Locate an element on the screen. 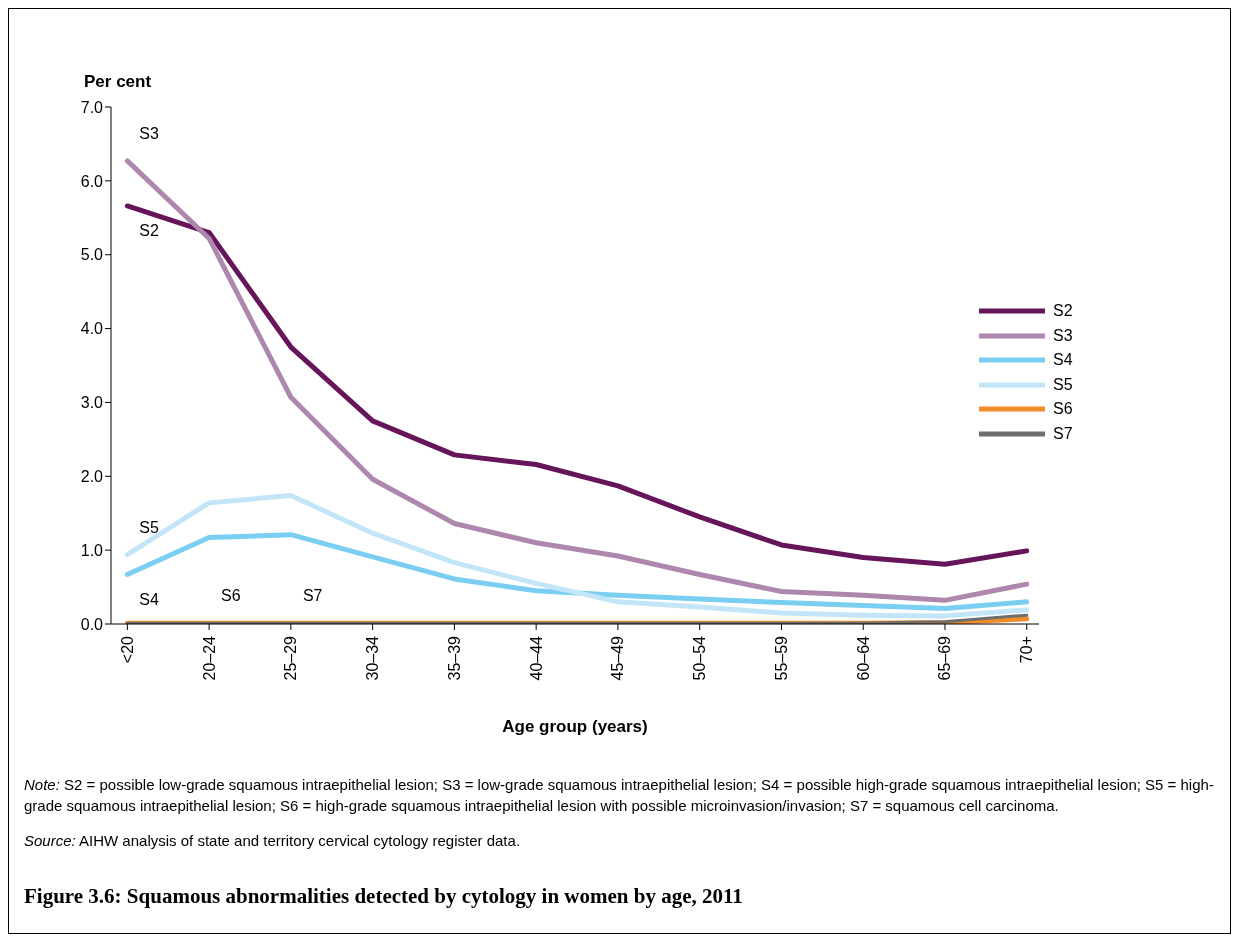 This screenshot has width=1239, height=942. text: Note: S2 = possible low-grade squamous intraepithelial lesion; S3 = low-grade squamous intraepithelial lesion; S4 = possible high-grade squamous intraepithelial lesion; S5 = high-grade squamous intraepithelial lesion; S6 = high-grade squamous intraepithelial lesion with possible microinvasion/invasion; S7 = squamous cell carcinoma. is located at coordinates (619, 795).